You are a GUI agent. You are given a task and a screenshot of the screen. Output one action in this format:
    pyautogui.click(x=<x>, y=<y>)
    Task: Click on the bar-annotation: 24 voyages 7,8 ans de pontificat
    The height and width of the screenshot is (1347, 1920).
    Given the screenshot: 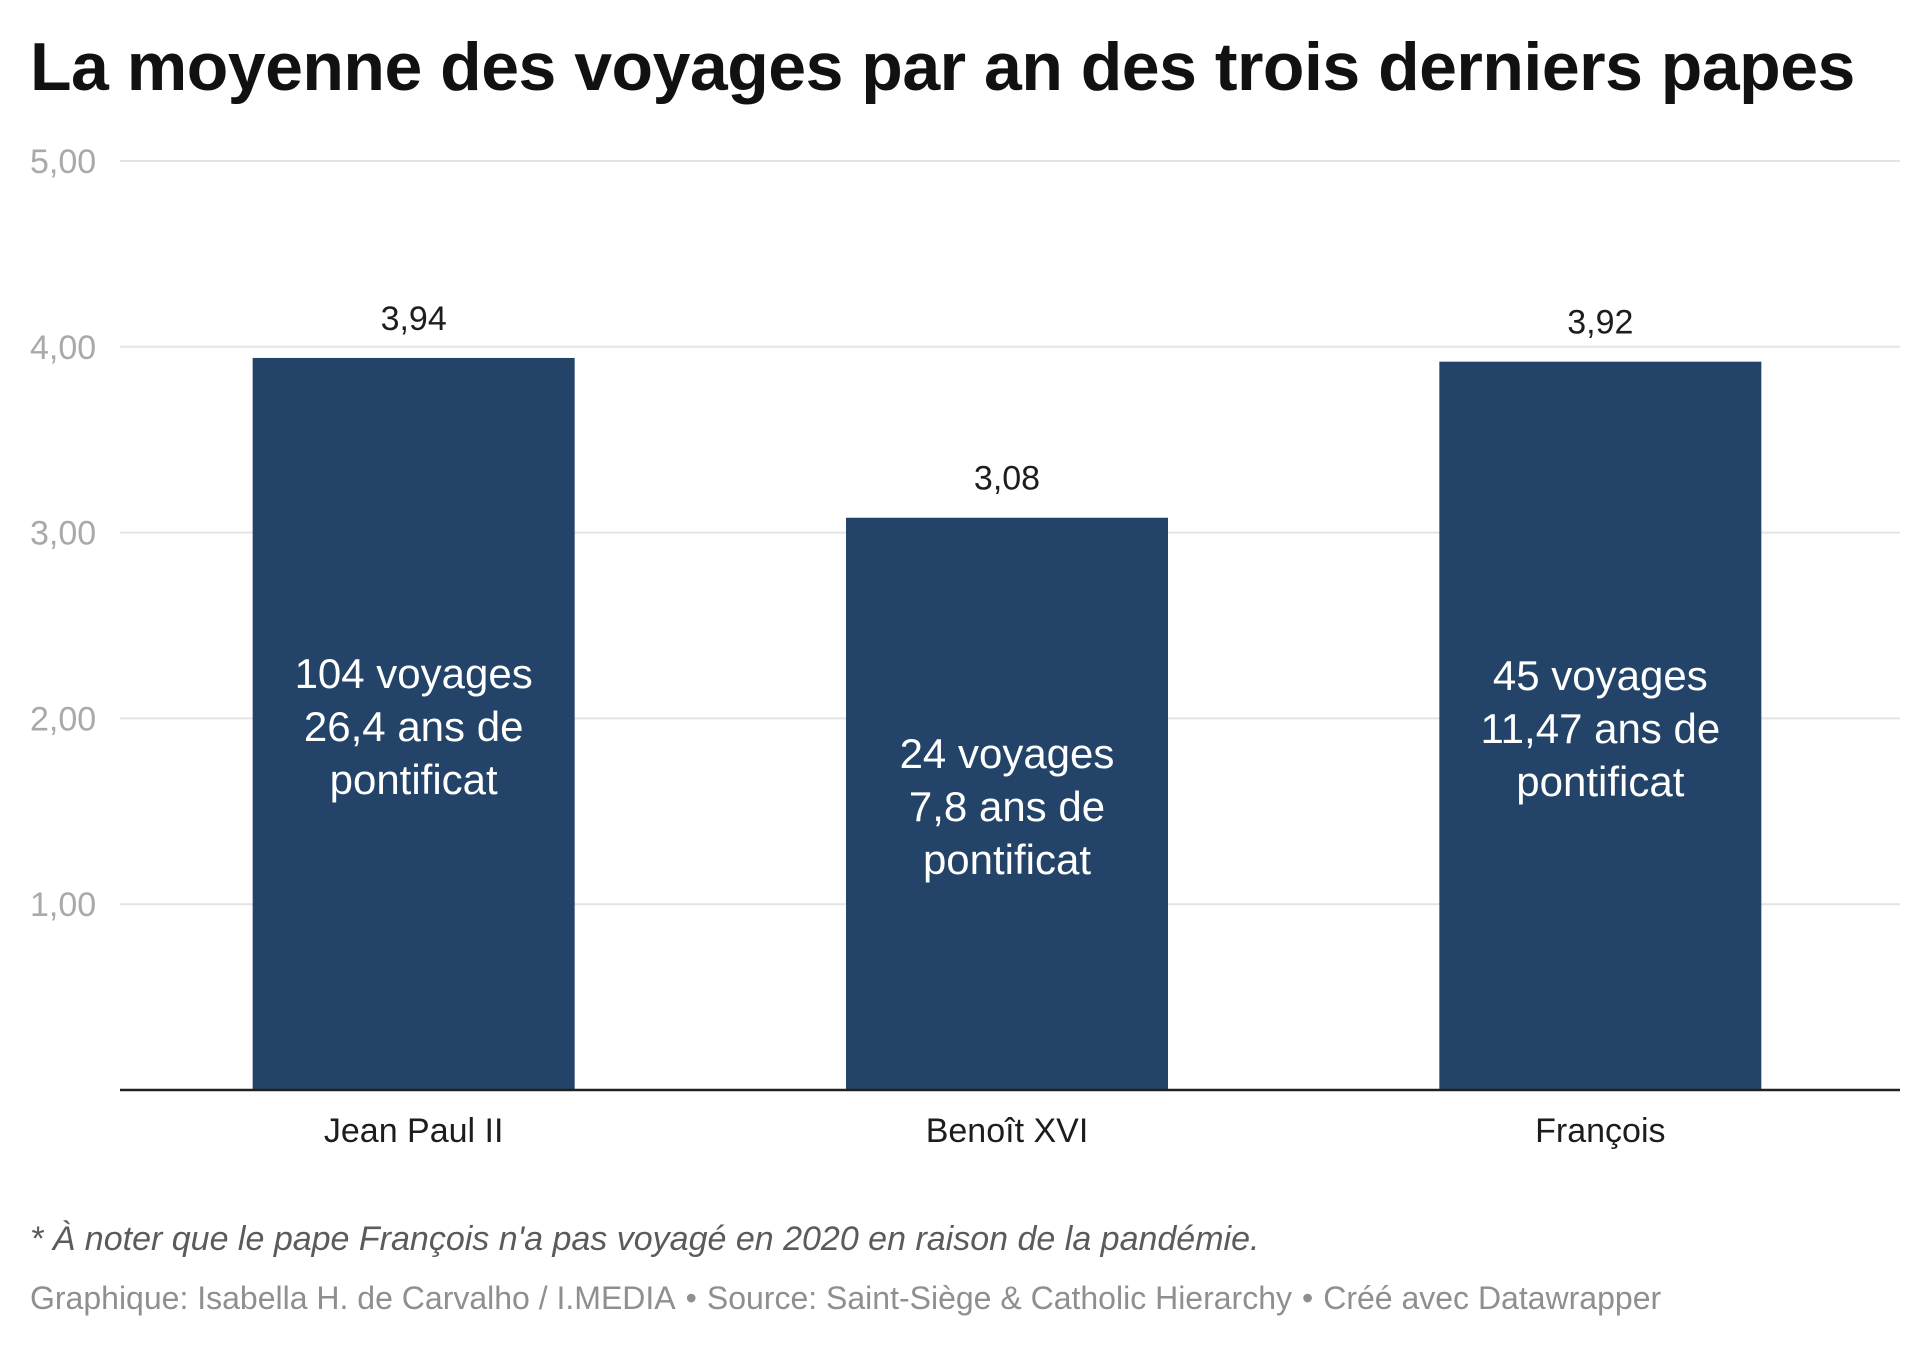 What is the action you would take?
    pyautogui.click(x=1007, y=806)
    